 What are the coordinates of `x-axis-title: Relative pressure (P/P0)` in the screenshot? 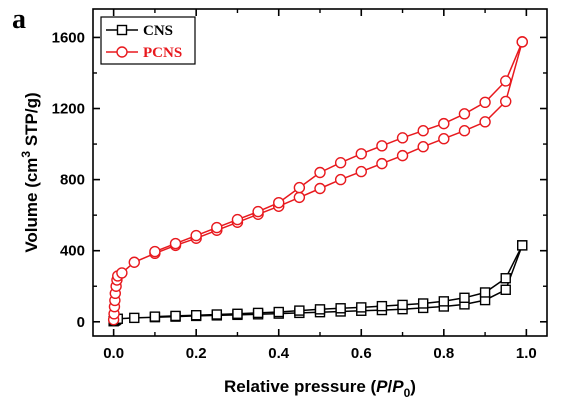 It's located at (320, 388).